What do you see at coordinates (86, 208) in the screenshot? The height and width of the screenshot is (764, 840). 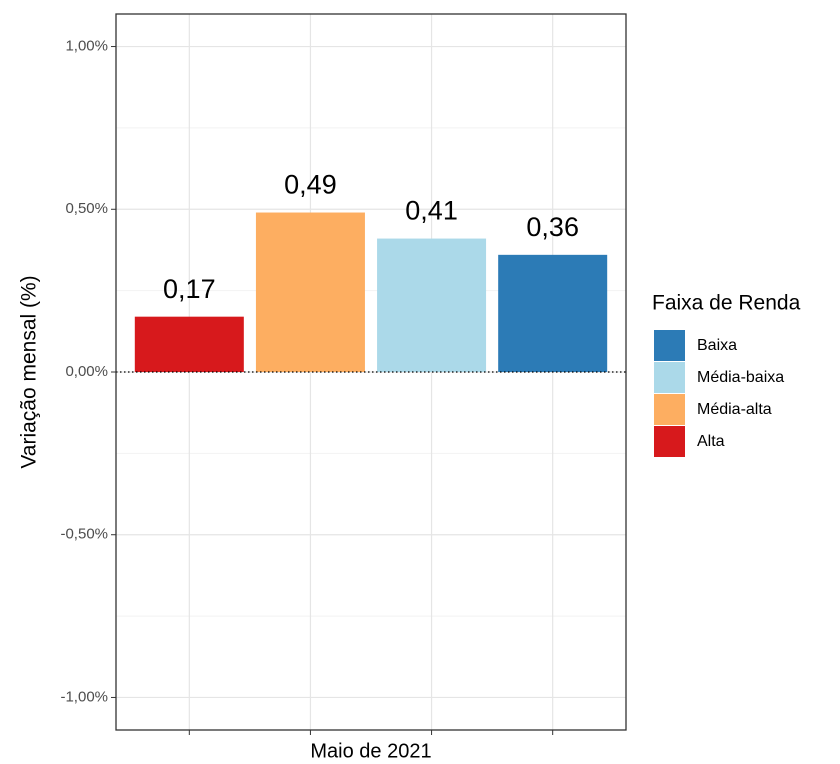 I see `y-tick-label: 0,50%` at bounding box center [86, 208].